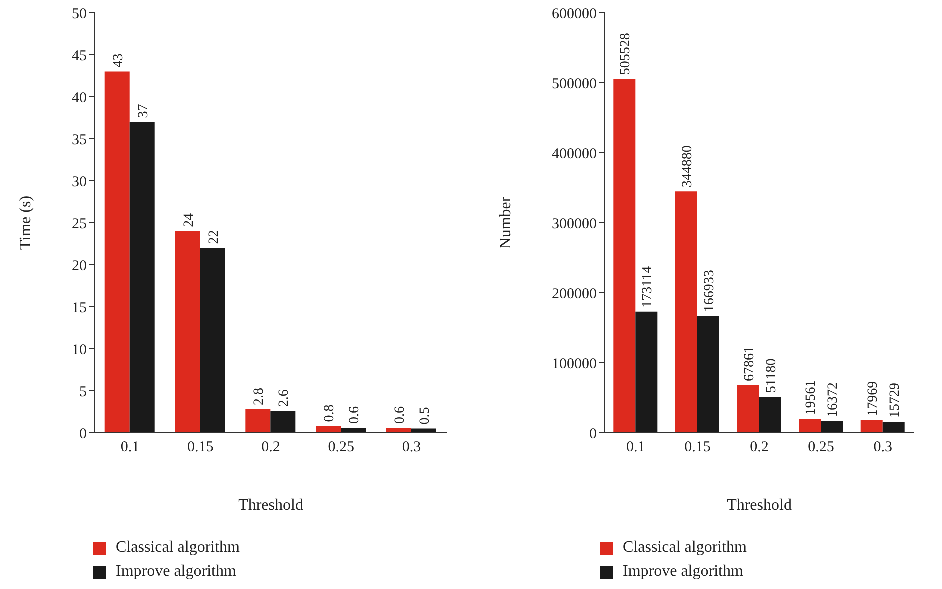 The height and width of the screenshot is (589, 942). I want to click on y-tick-label: 400000, so click(574, 154).